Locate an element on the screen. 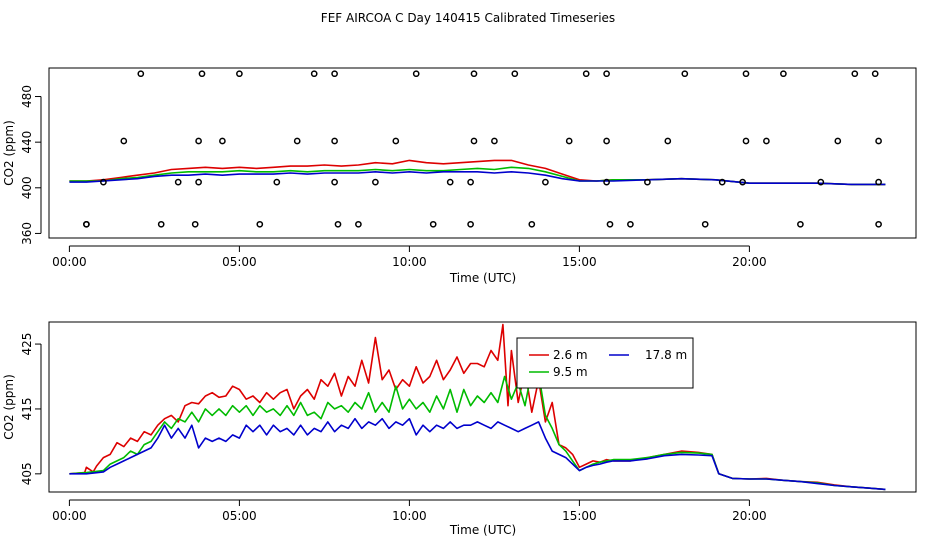  bottom-x-axis-label: Time (UTC) is located at coordinates (482, 530).